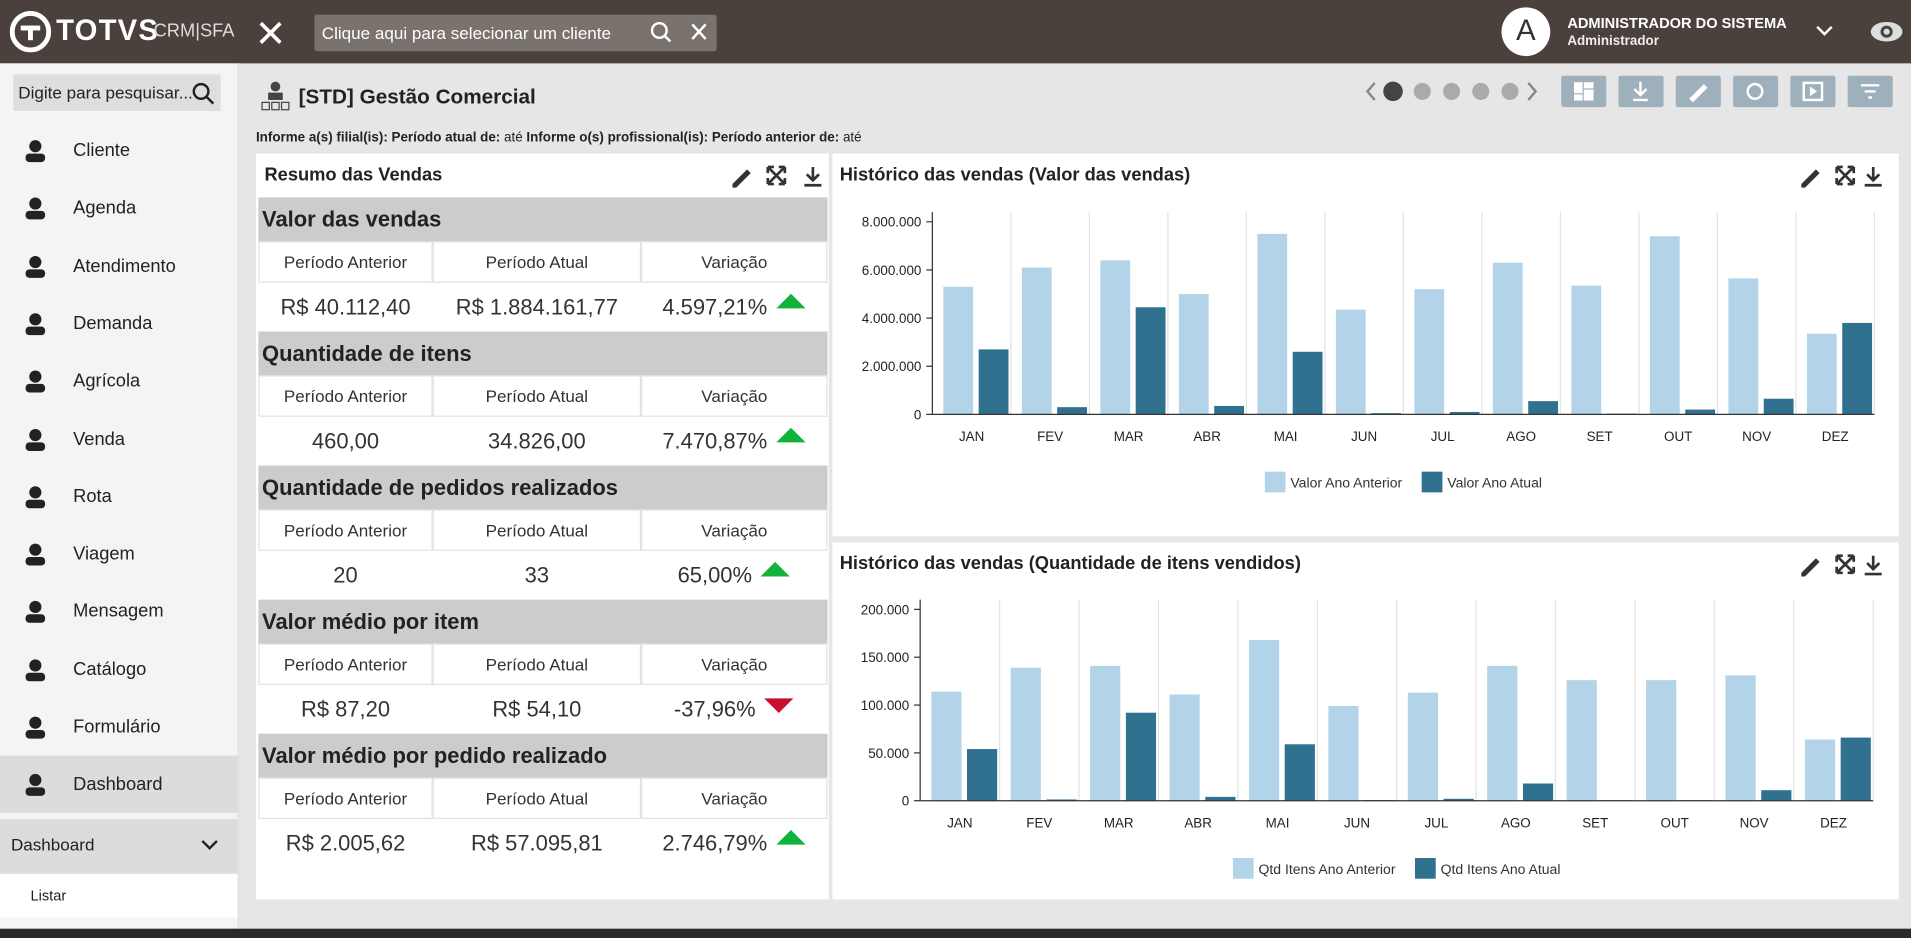  Describe the element at coordinates (1327, 869) in the screenshot. I see `legend-label: Qtd Itens Ano Anterior` at that location.